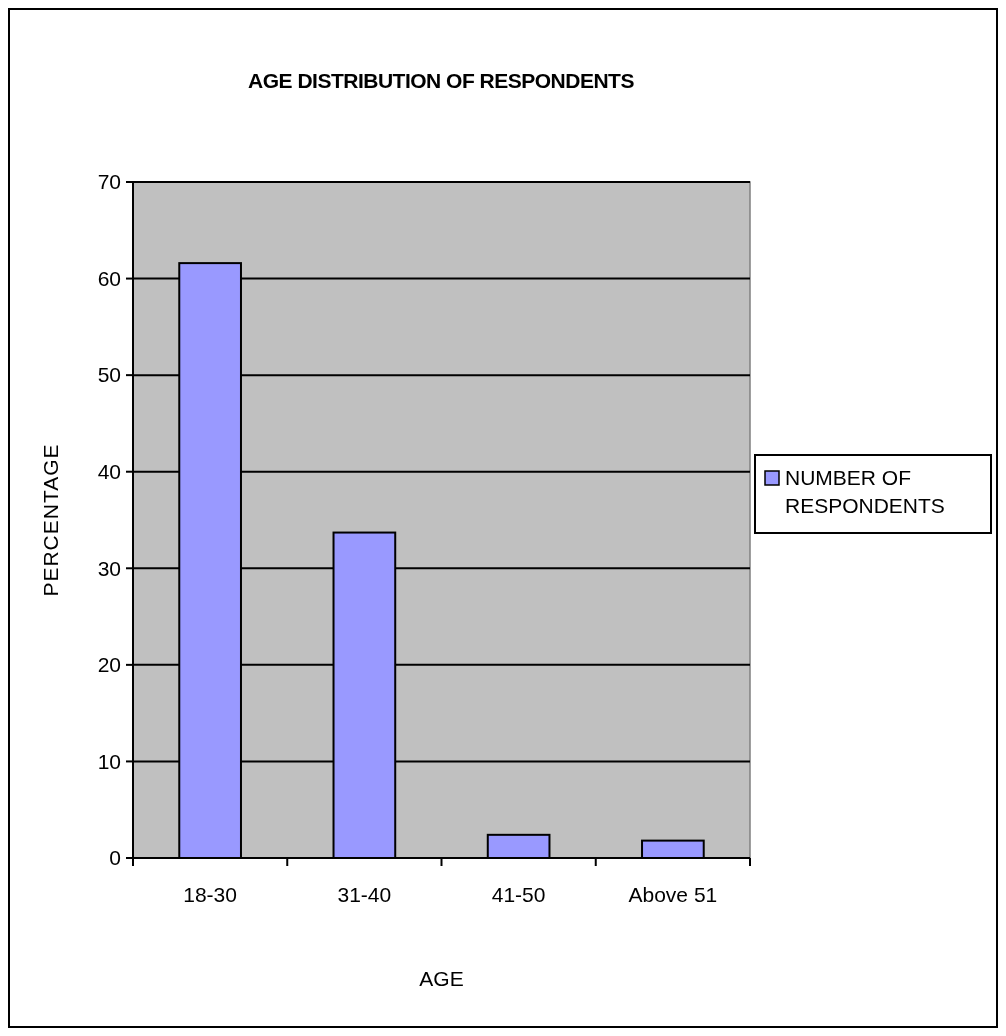 The height and width of the screenshot is (1036, 1006). I want to click on x-tick-label: 18-30, so click(210, 894).